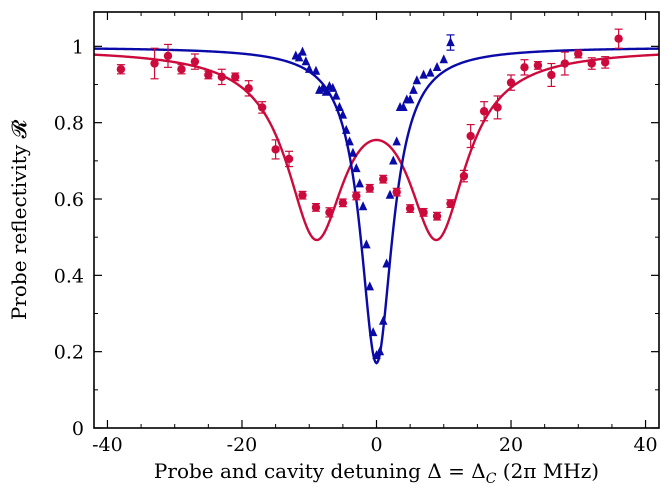 The image size is (662, 498). I want to click on x-tick-label: 0, so click(376, 445).